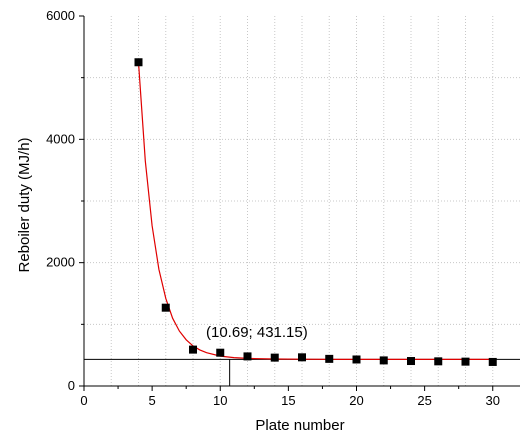  What do you see at coordinates (71, 385) in the screenshot?
I see `y-tick-label: 0` at bounding box center [71, 385].